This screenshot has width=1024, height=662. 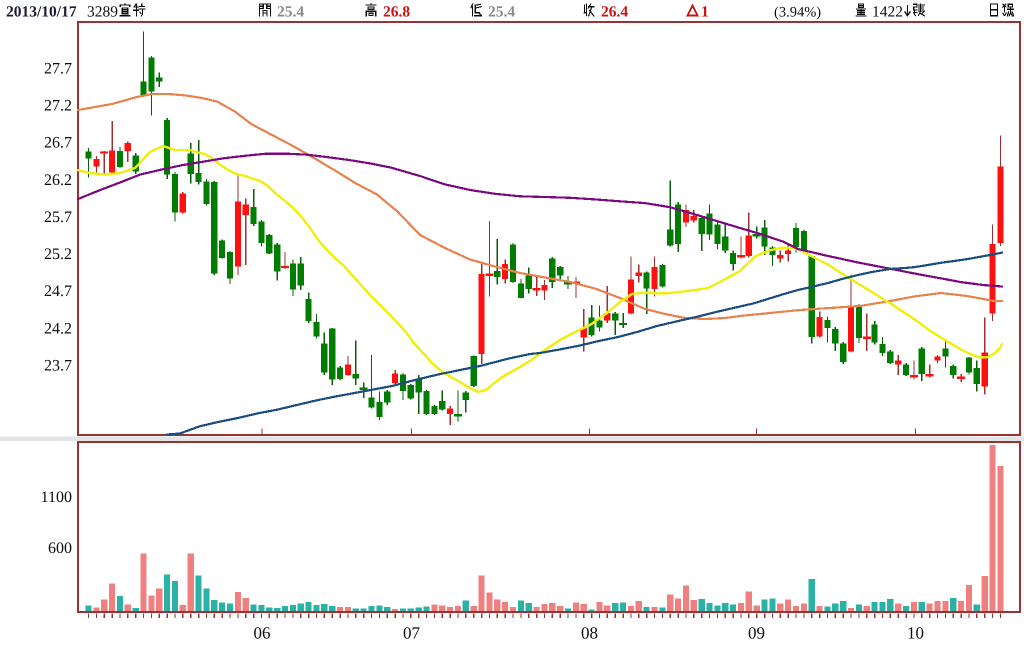 I want to click on svg-text: 26.4, so click(x=614, y=12).